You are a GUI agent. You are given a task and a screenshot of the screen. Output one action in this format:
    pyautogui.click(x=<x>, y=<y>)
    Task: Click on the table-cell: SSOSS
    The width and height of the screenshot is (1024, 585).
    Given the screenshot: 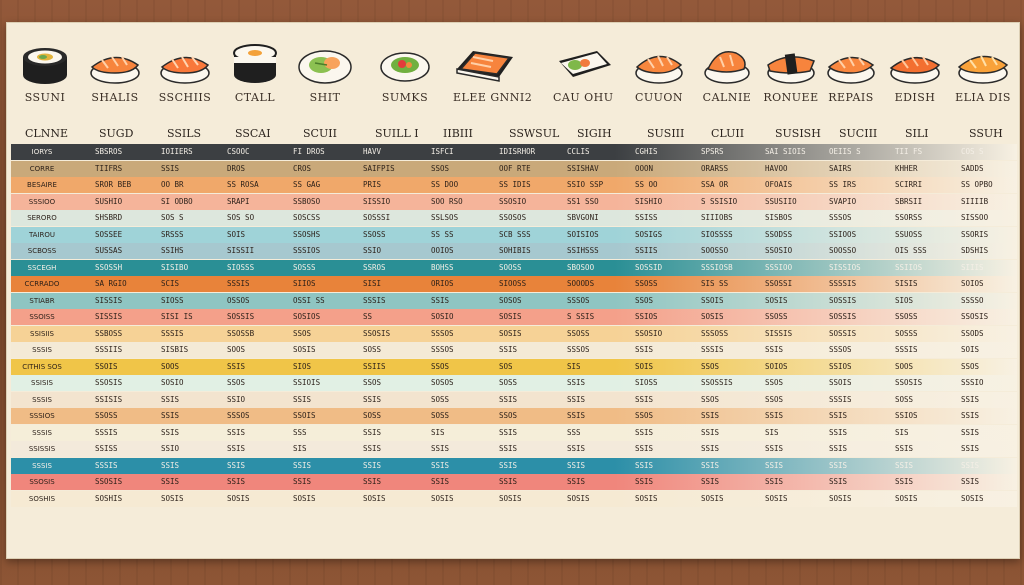 What is the action you would take?
    pyautogui.click(x=906, y=316)
    